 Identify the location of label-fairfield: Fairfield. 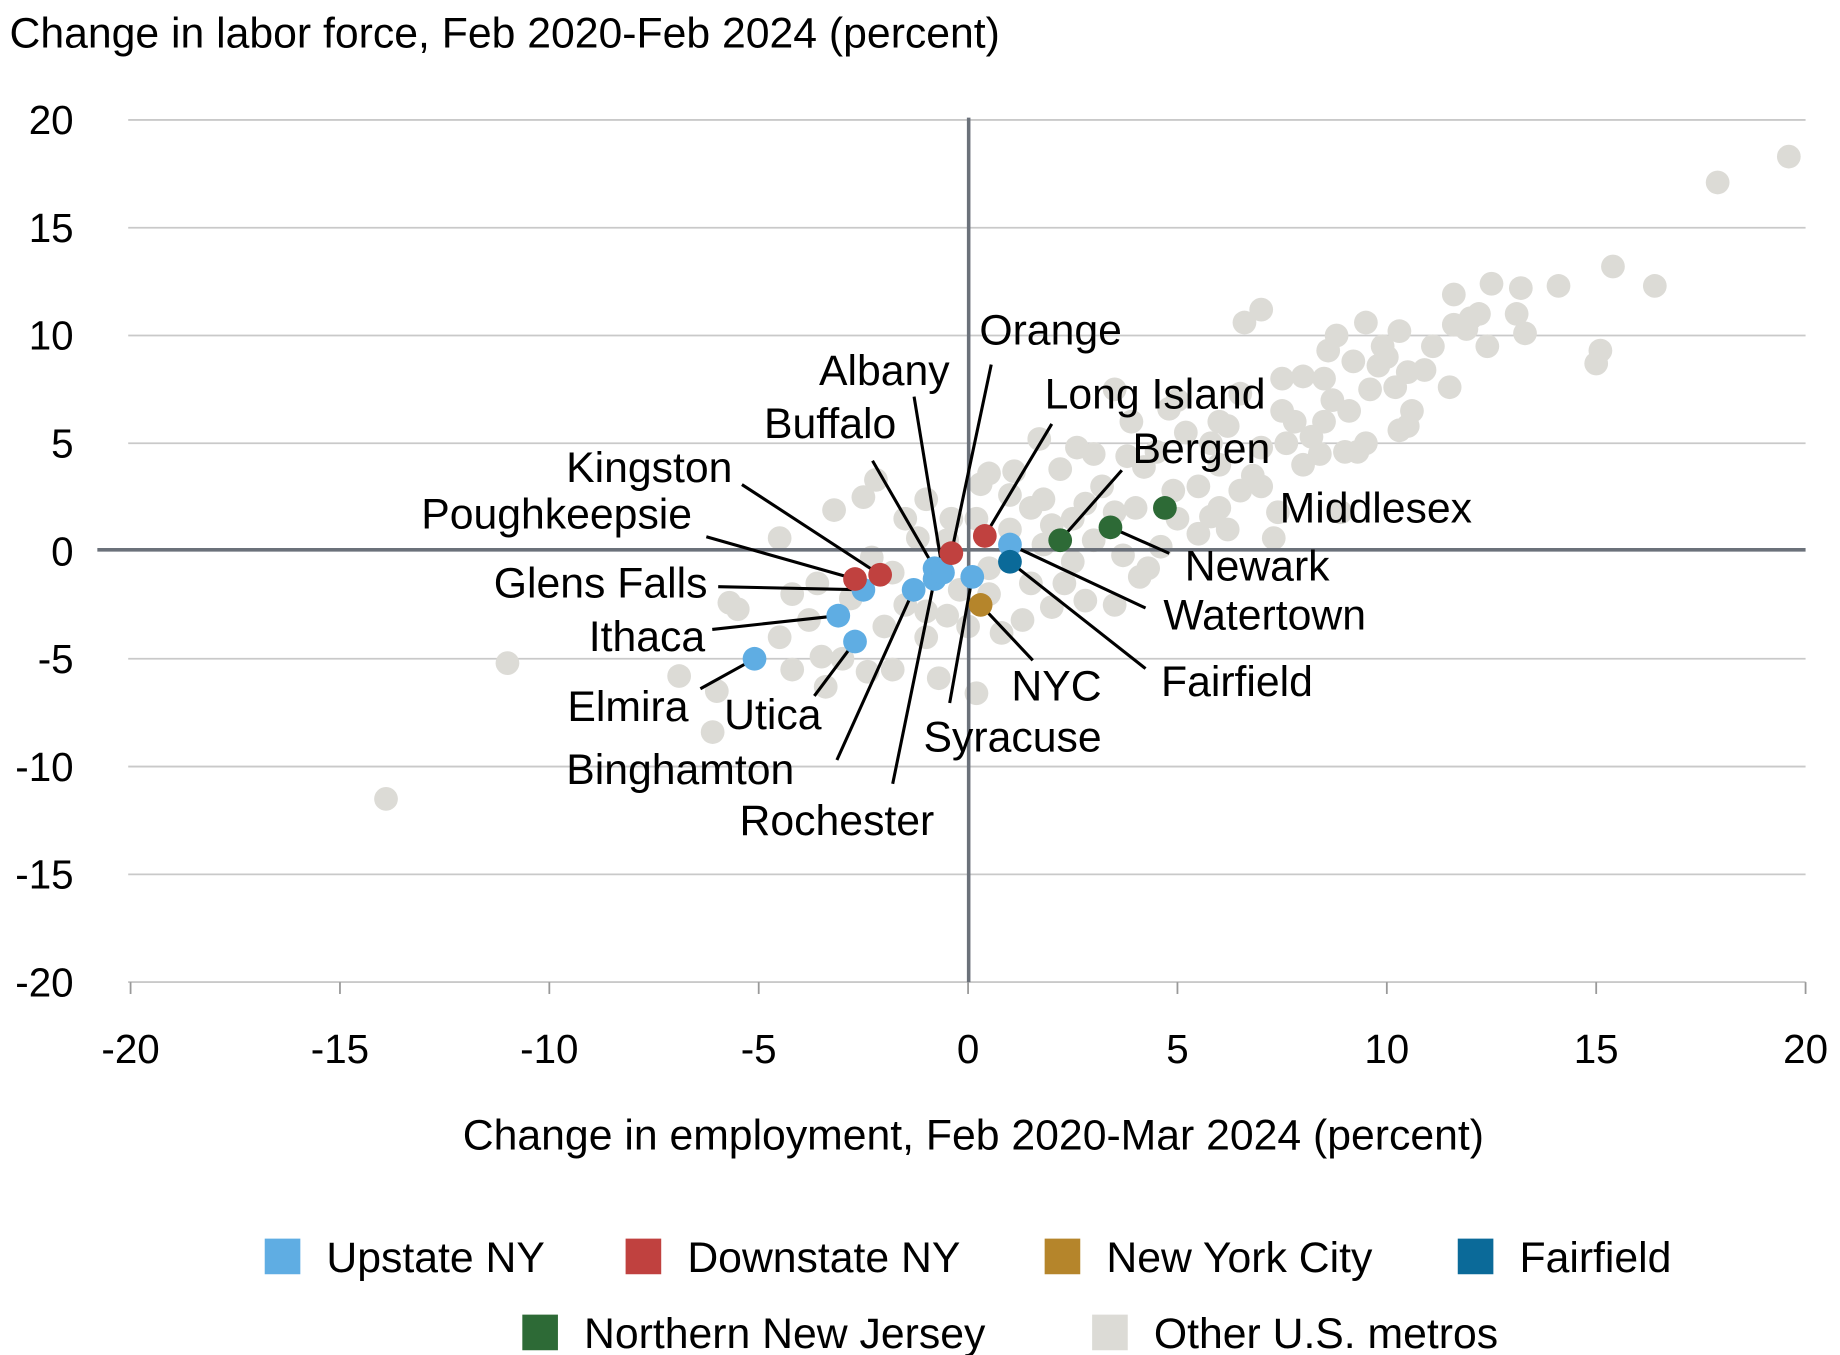
(1237, 682).